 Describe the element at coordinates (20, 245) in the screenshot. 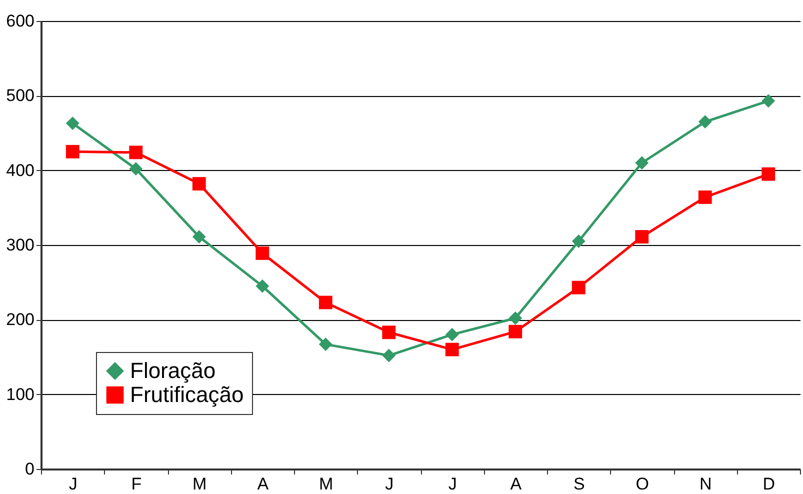

I see `y-tick-label: 300` at that location.